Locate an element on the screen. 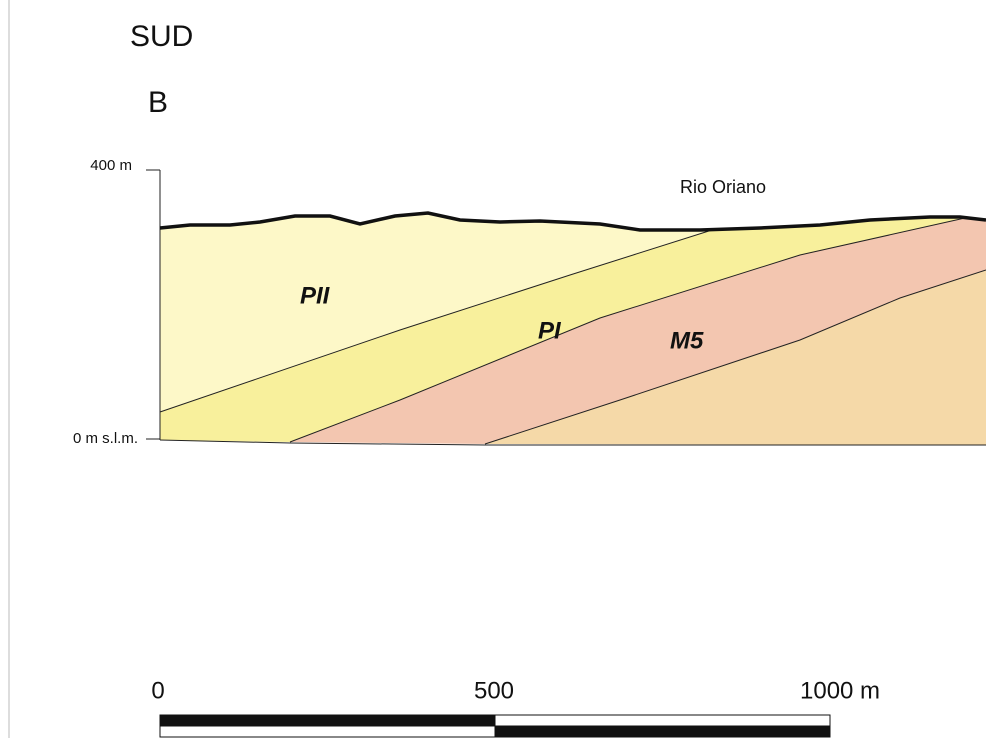 The image size is (986, 738). layer-base is located at coordinates (735, 357).